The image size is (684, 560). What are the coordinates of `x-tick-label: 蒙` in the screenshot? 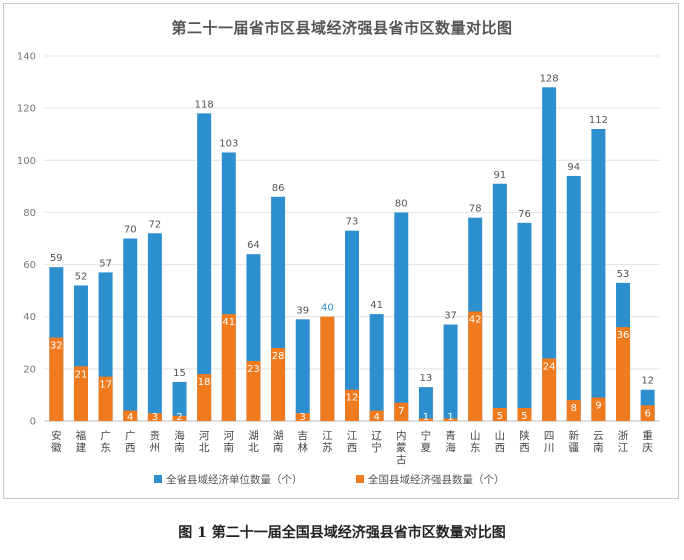 It's located at (401, 447).